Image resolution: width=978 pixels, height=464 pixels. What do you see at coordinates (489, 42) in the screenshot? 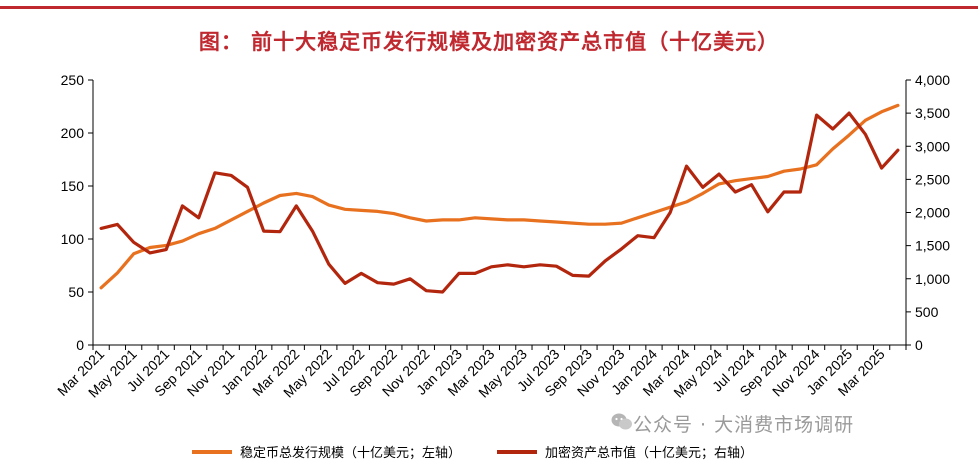
I see `chart-title: 图： 前十大稳定币发行规模及加密资产总市值（十亿美元）` at bounding box center [489, 42].